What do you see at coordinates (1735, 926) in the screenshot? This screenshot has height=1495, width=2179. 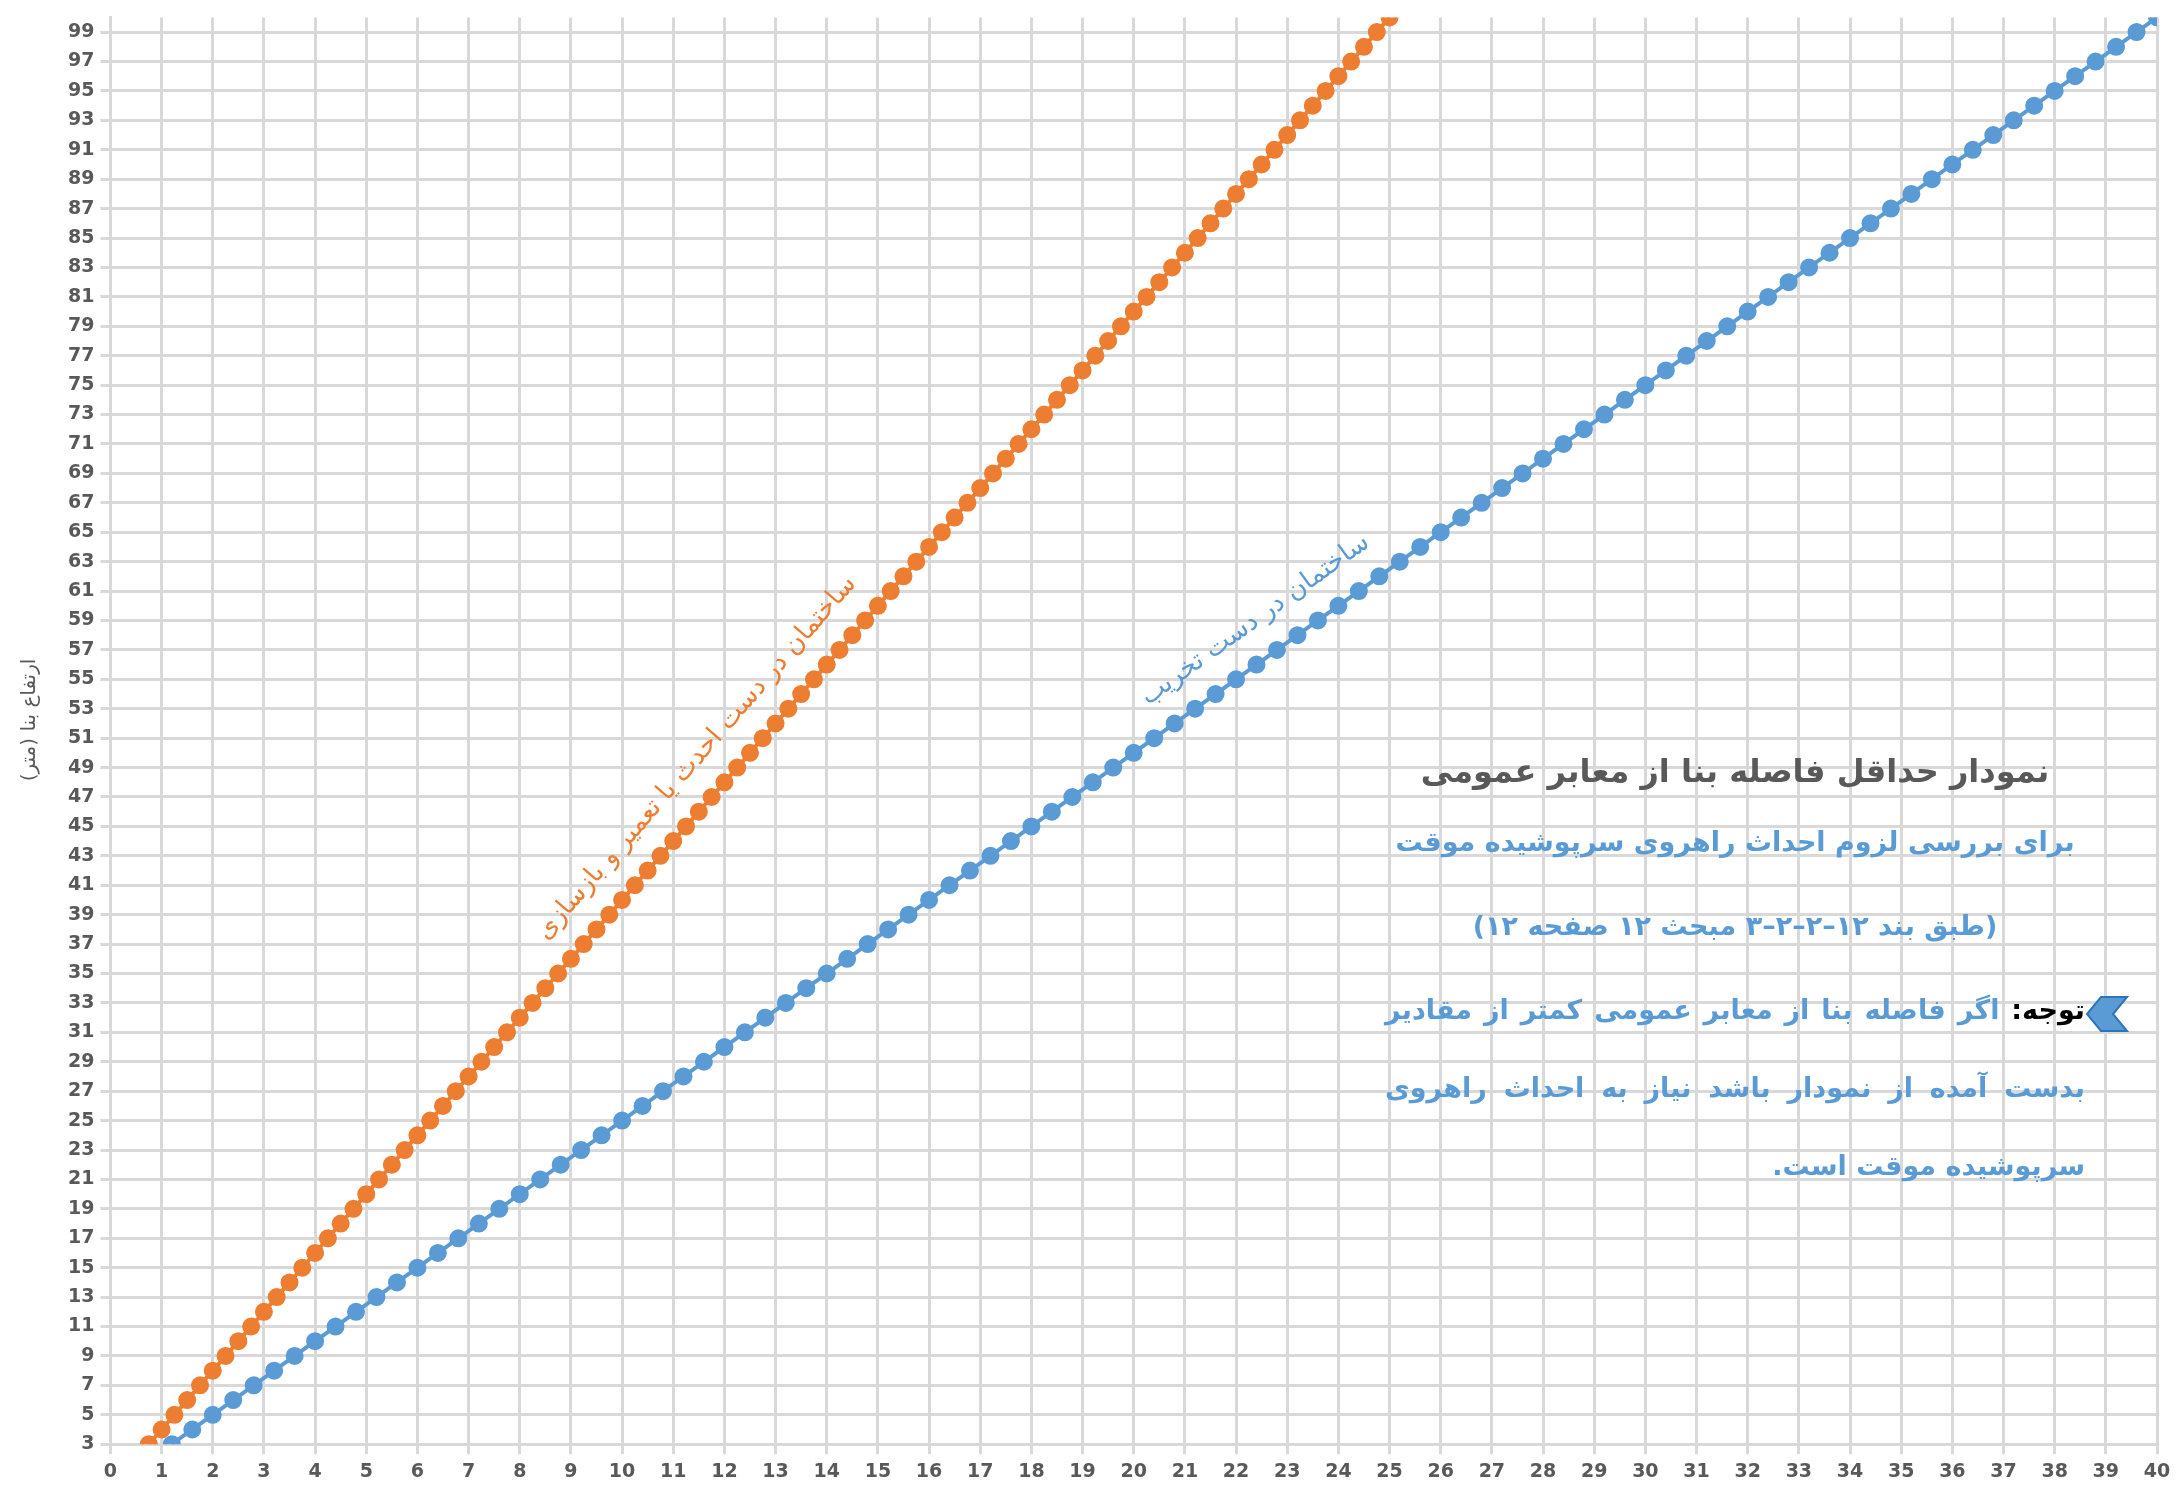 I see `annotation: (طبق بند ۱۲–۲–۲–۳ مبحث ۱۲ صفحه ۱۲)` at bounding box center [1735, 926].